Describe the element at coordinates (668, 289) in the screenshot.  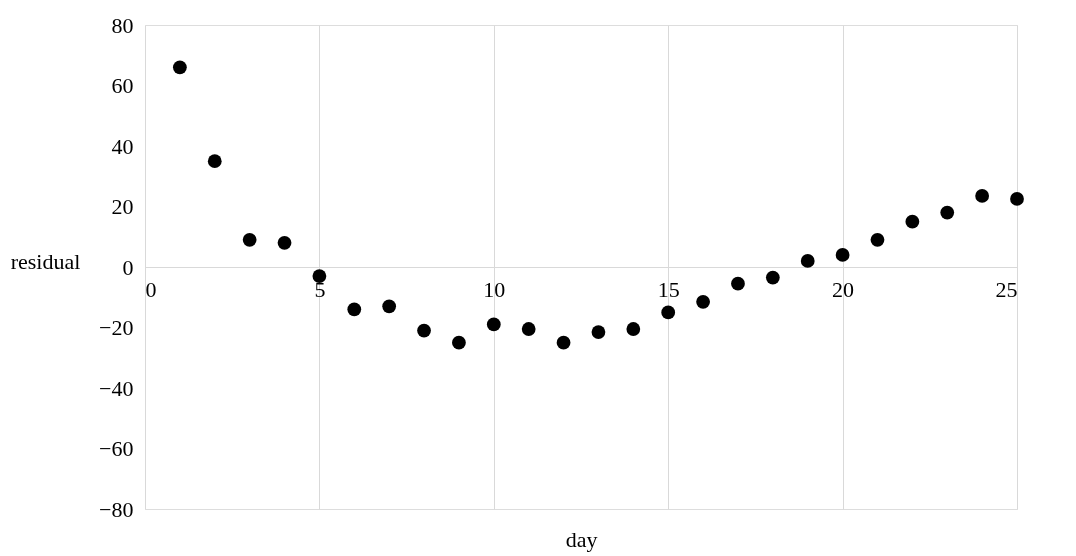
I see `x-tick-label: 15` at that location.